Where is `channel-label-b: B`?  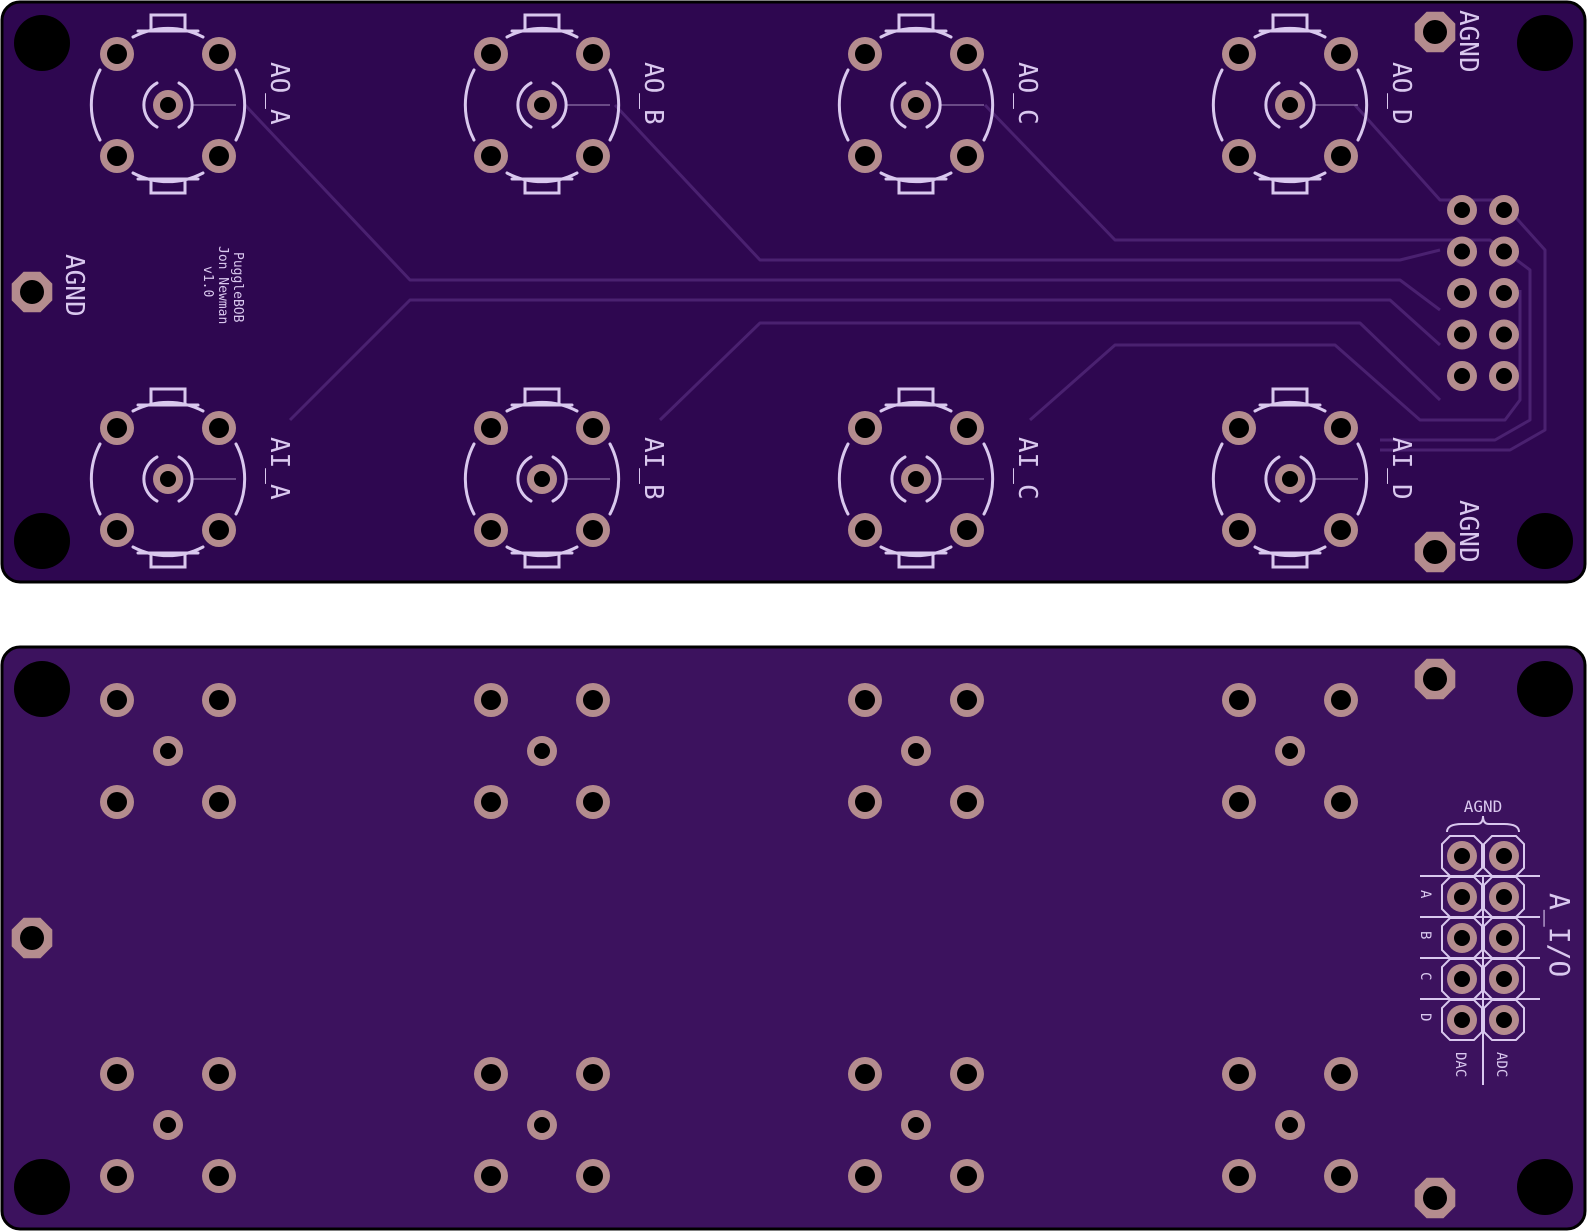
channel-label-b: B is located at coordinates (1425, 935).